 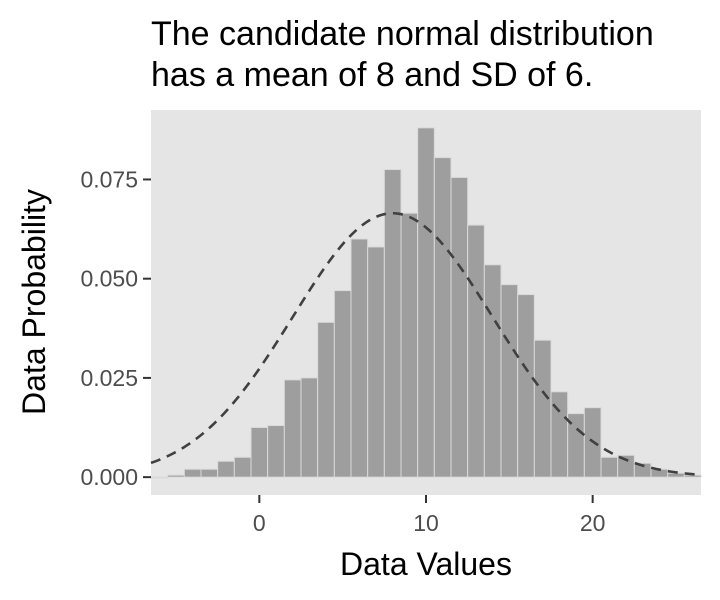 What do you see at coordinates (593, 523) in the screenshot?
I see `x-tick-label: 20` at bounding box center [593, 523].